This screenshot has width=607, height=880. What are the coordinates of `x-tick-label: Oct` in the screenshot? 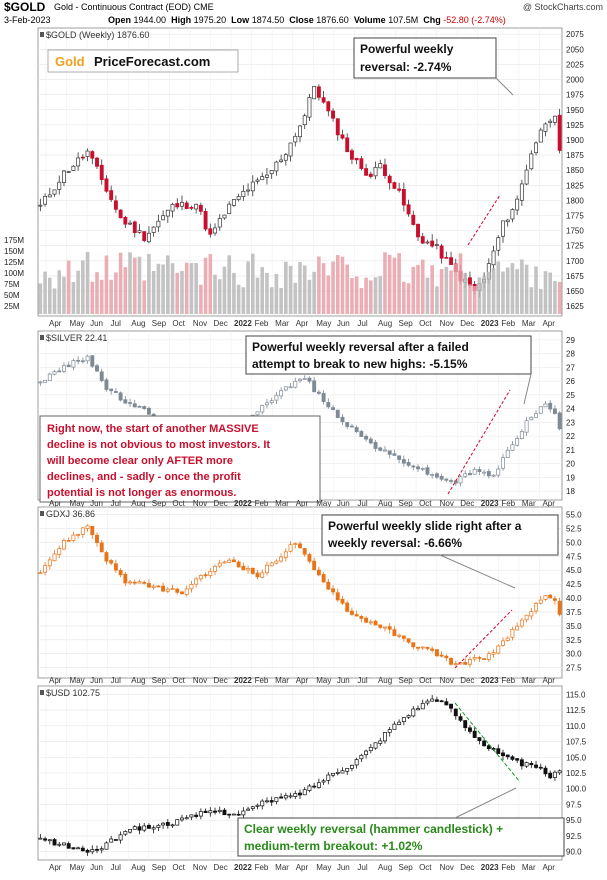 It's located at (425, 503).